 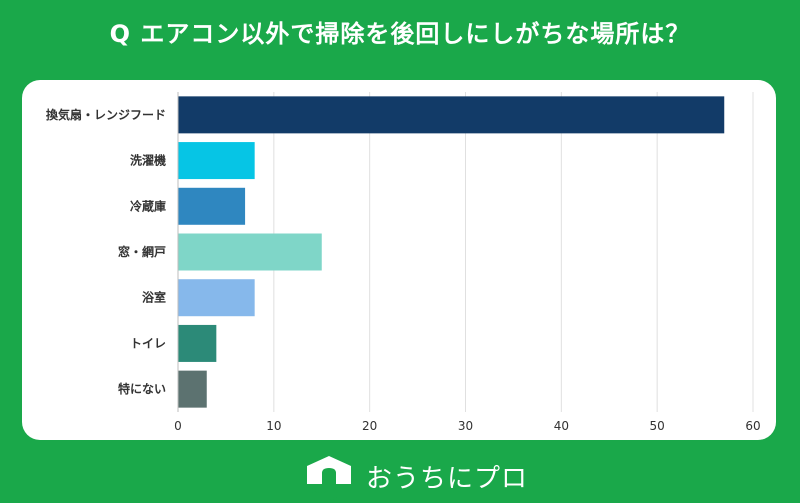 I want to click on x-tick-label: 50, so click(x=657, y=426).